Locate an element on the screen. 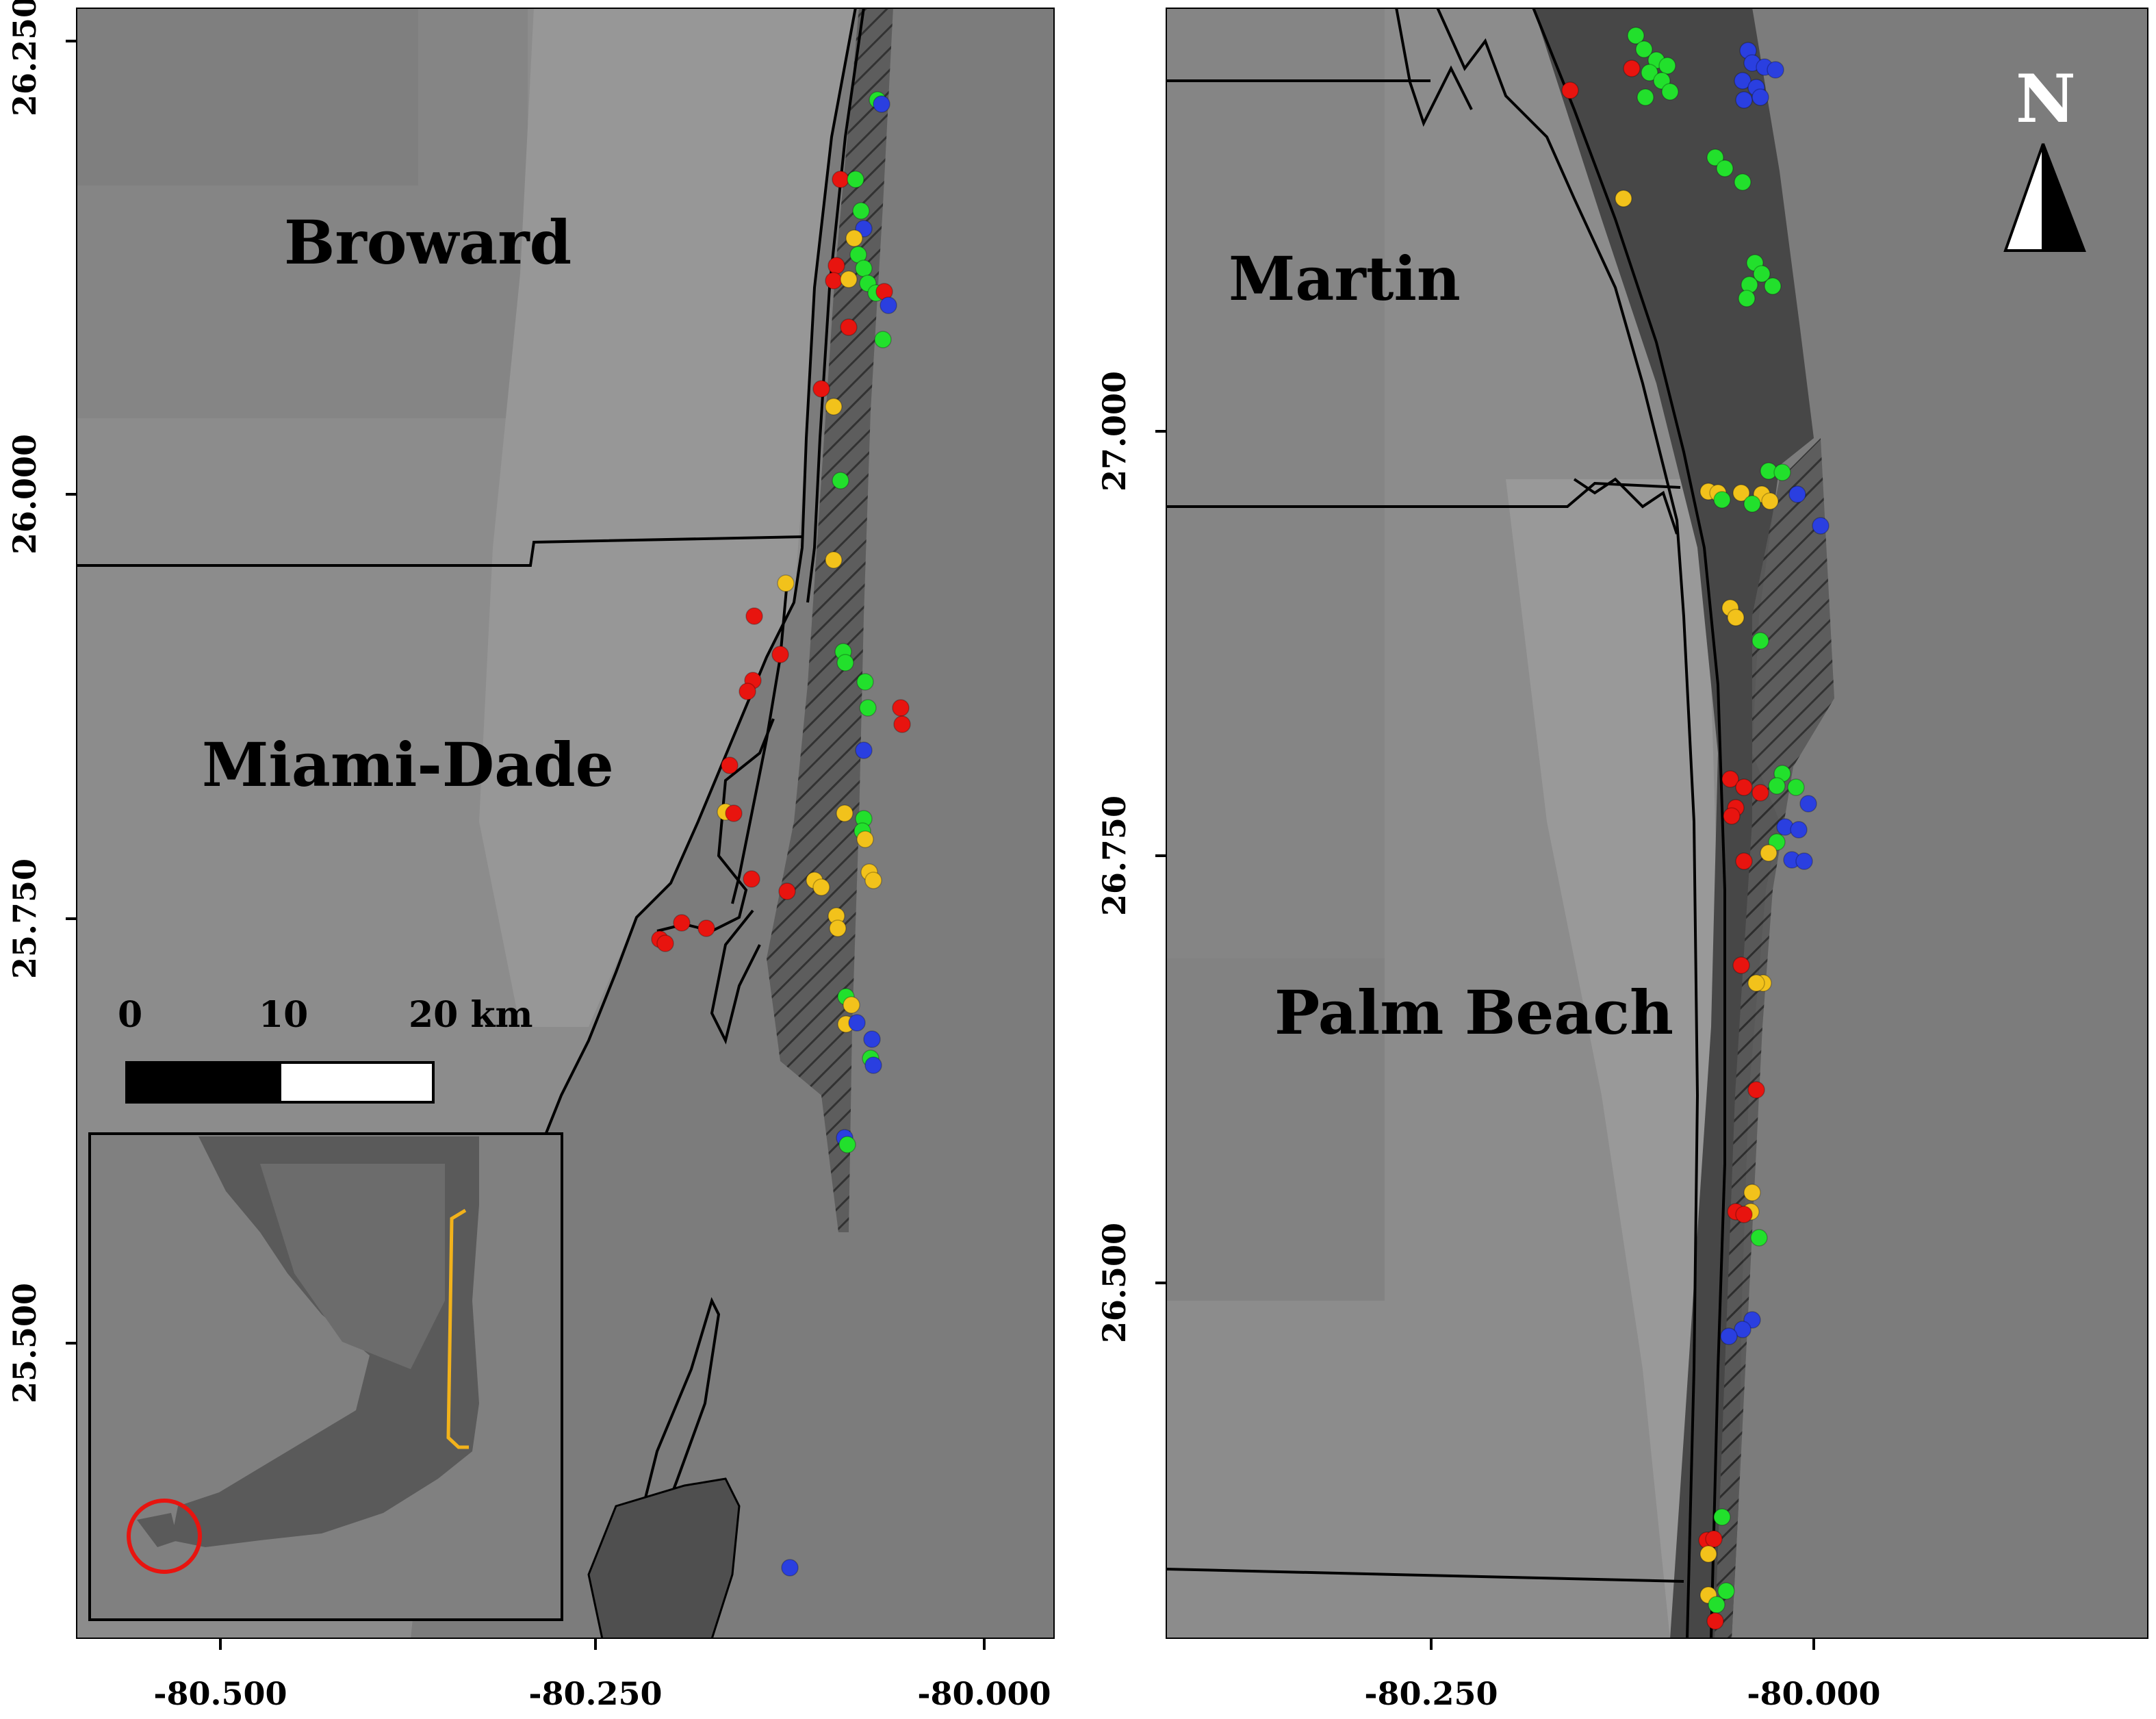 Image resolution: width=2156 pixels, height=1719 pixels. county-label-miami-dade: Miami-Dade is located at coordinates (408, 765).